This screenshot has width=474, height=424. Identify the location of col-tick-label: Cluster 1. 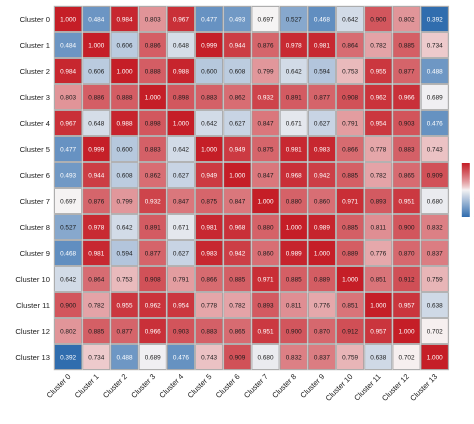
(87, 386).